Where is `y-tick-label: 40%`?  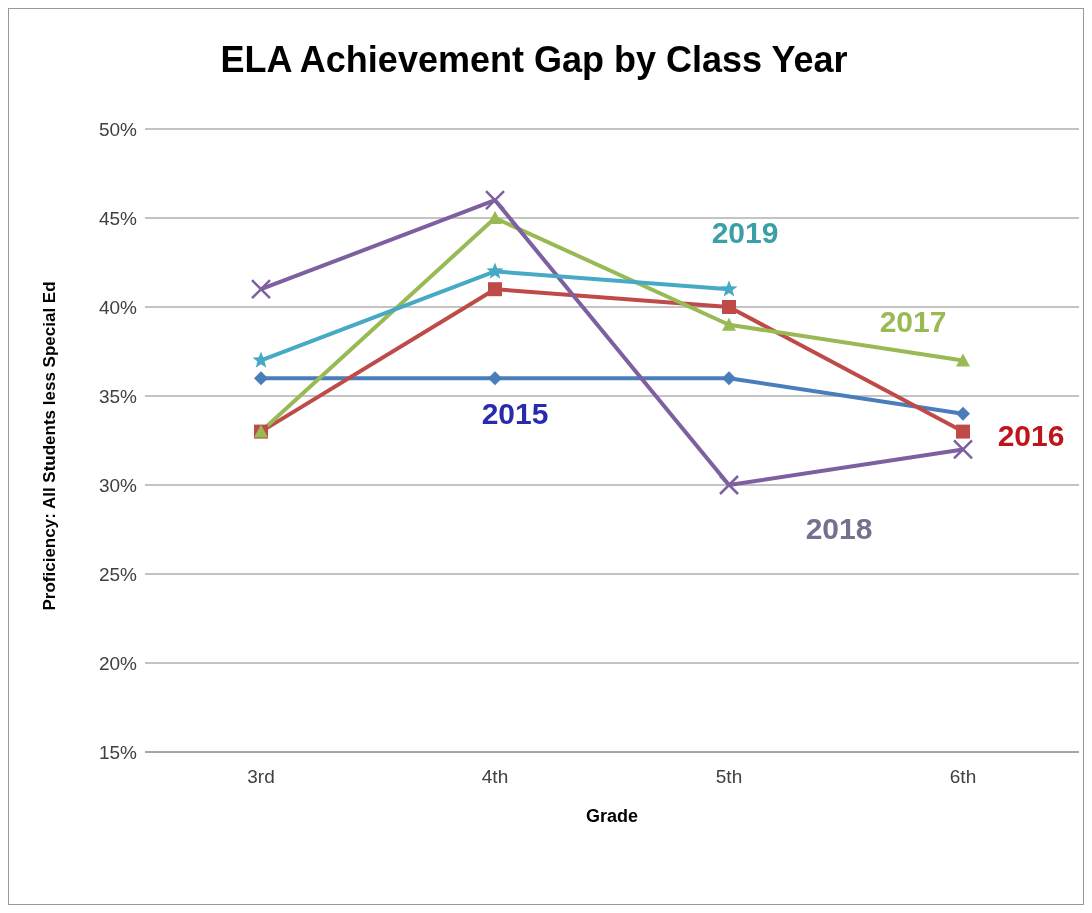
y-tick-label: 40% is located at coordinates (118, 307).